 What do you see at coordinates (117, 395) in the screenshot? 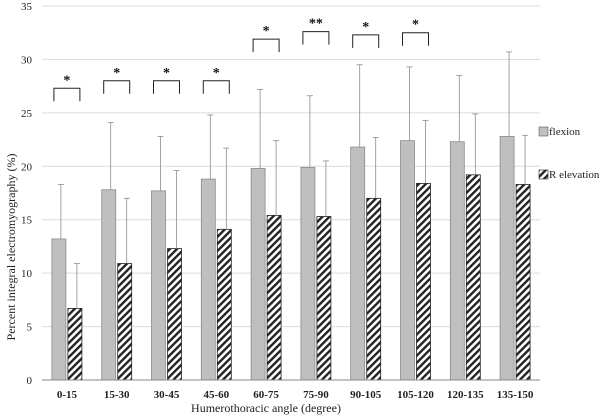
I see `x-tick-label: 15-30` at bounding box center [117, 395].